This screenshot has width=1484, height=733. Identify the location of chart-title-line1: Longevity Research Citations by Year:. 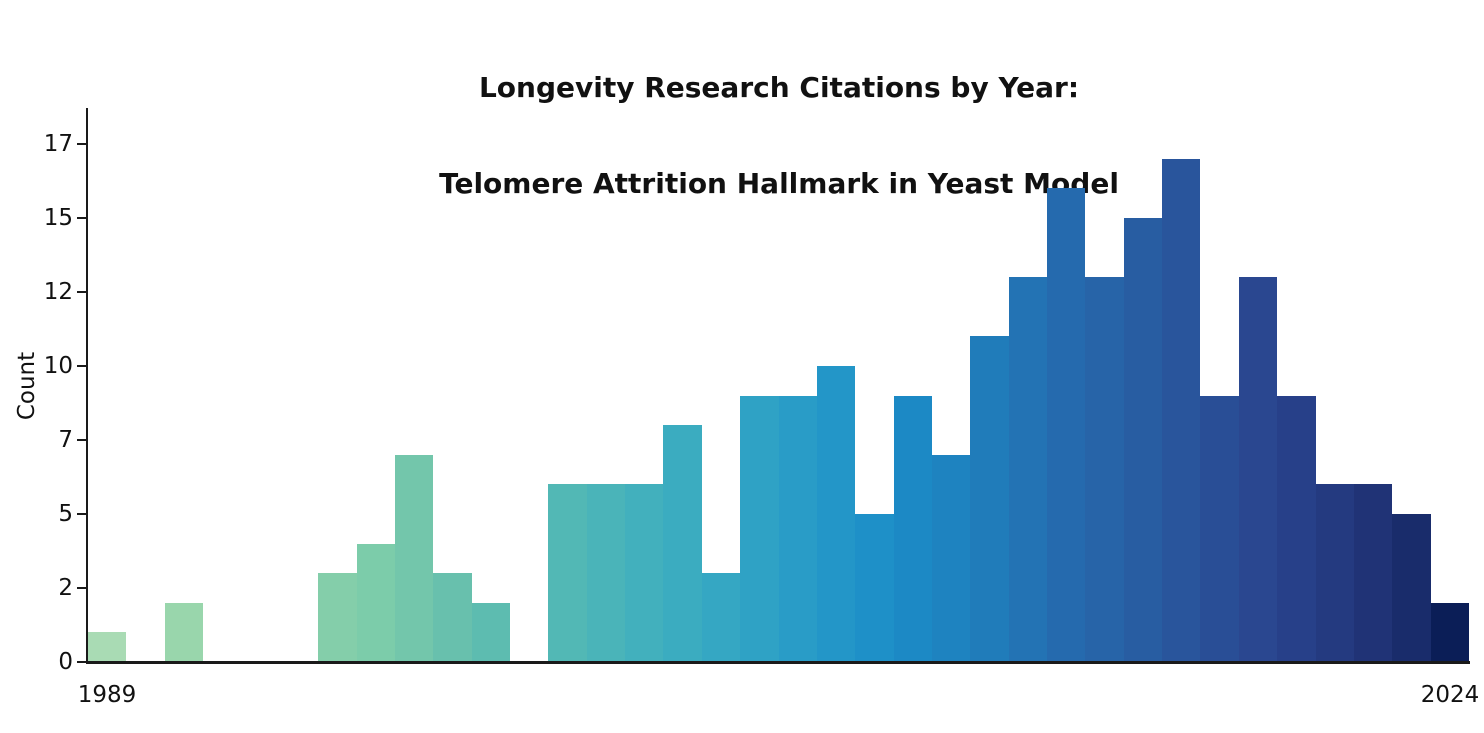
(779, 87).